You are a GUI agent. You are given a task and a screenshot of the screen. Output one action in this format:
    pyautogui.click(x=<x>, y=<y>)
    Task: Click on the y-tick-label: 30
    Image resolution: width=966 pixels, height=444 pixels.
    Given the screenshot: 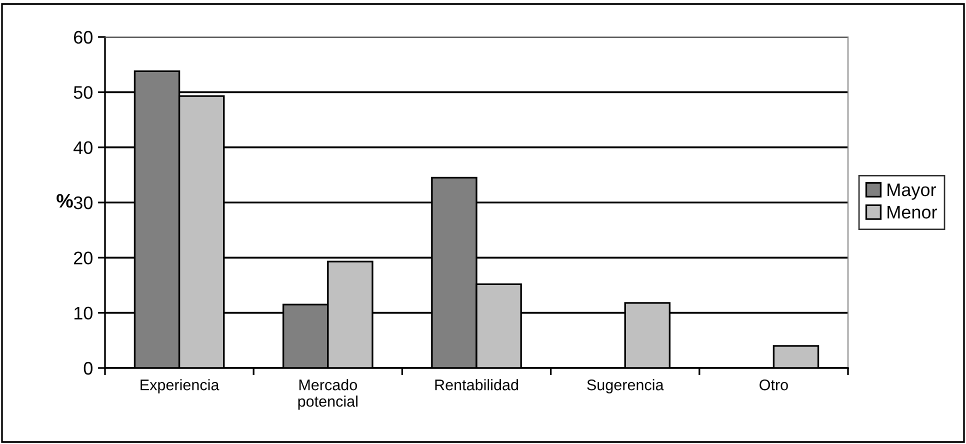 What is the action you would take?
    pyautogui.click(x=83, y=203)
    